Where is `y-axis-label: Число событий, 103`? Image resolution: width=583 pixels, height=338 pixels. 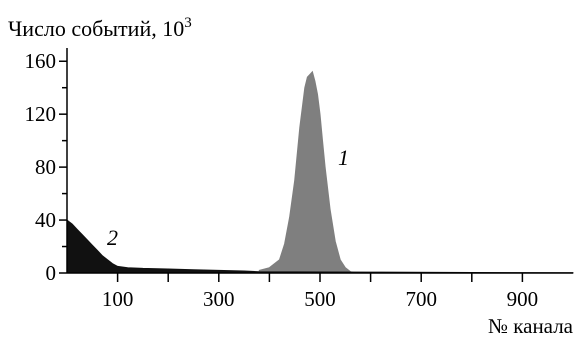
y-axis-label: Число событий, 103 is located at coordinates (100, 28).